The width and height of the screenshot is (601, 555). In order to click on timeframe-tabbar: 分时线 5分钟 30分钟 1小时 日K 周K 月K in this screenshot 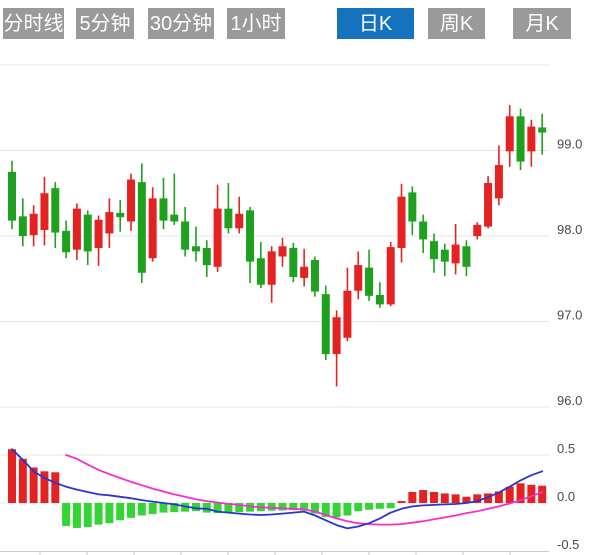, I will do `click(300, 25)`.